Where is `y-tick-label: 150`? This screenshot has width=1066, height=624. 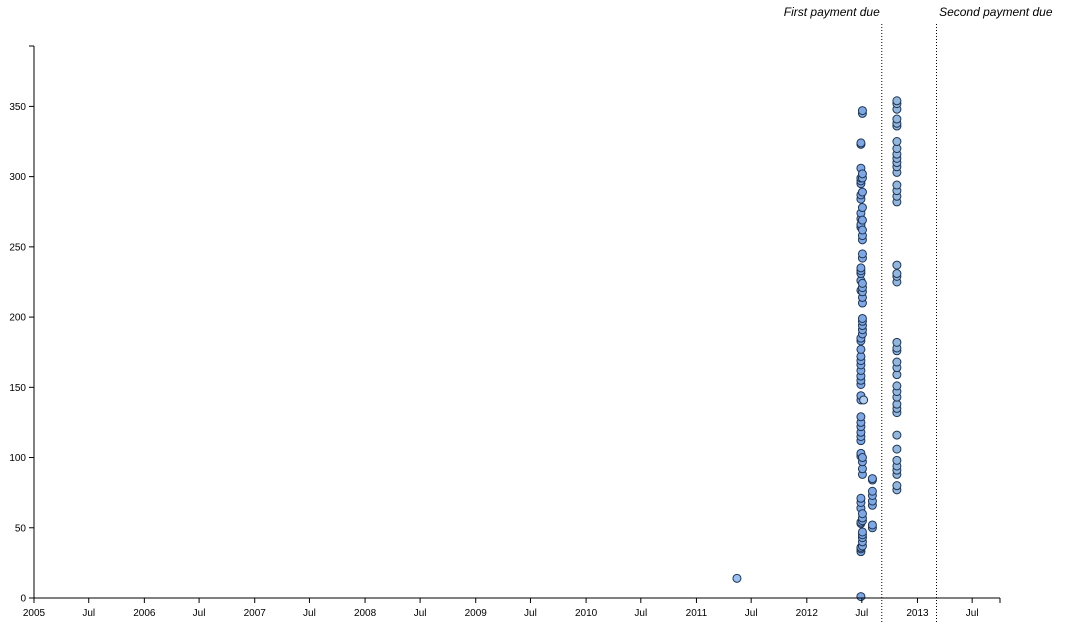 y-tick-label: 150 is located at coordinates (17, 388).